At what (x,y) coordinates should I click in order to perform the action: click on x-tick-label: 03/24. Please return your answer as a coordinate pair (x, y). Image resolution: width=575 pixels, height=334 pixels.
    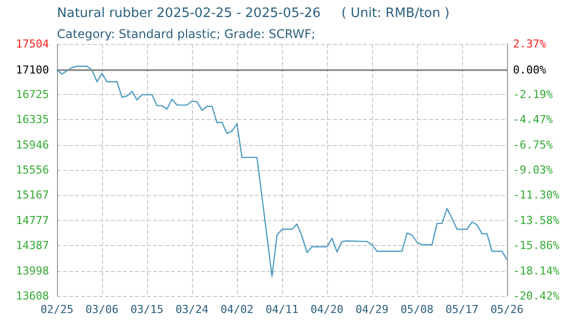
    Looking at the image, I should click on (192, 309).